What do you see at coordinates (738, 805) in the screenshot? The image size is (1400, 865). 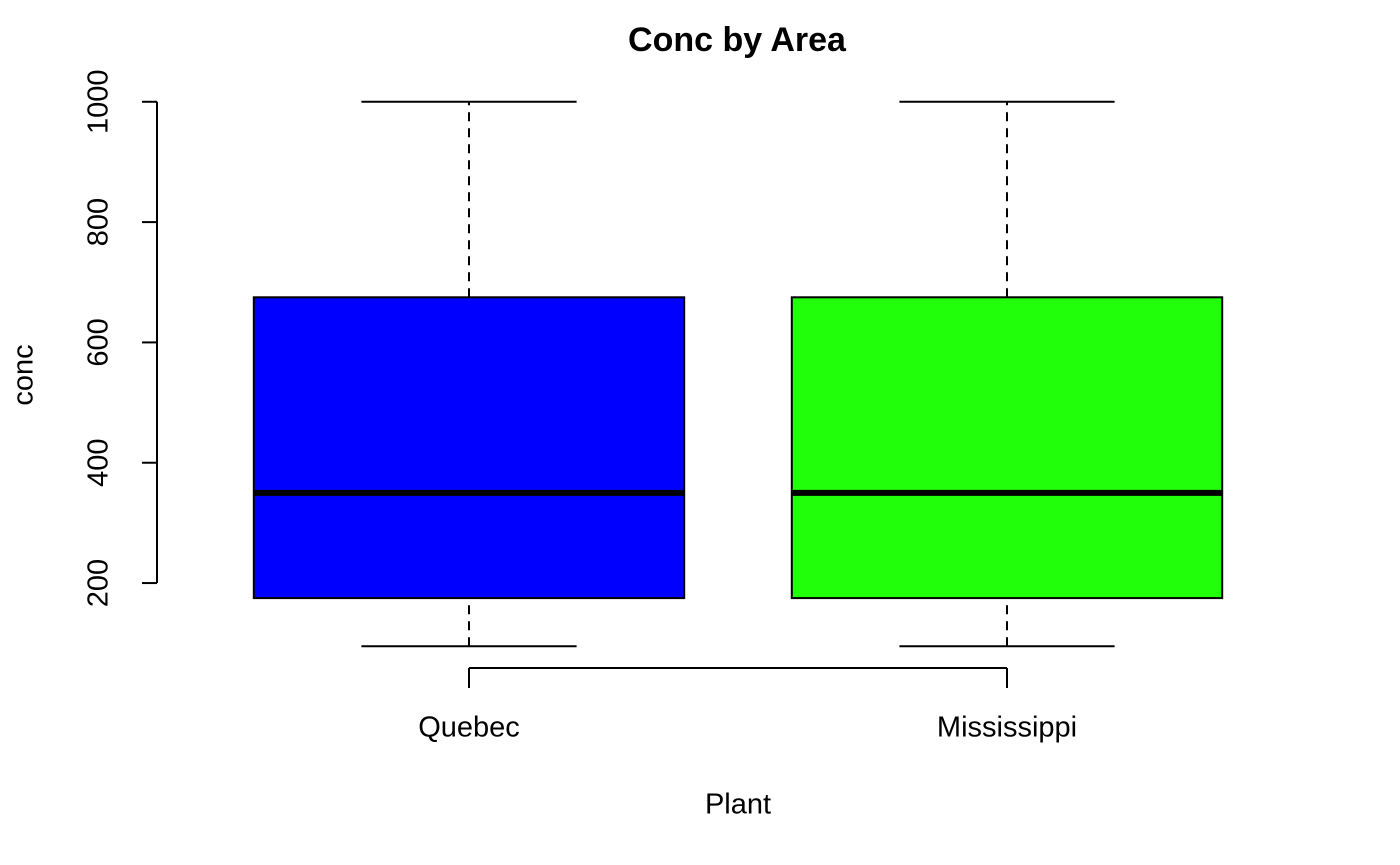 I see `x-axis-label: Plant` at bounding box center [738, 805].